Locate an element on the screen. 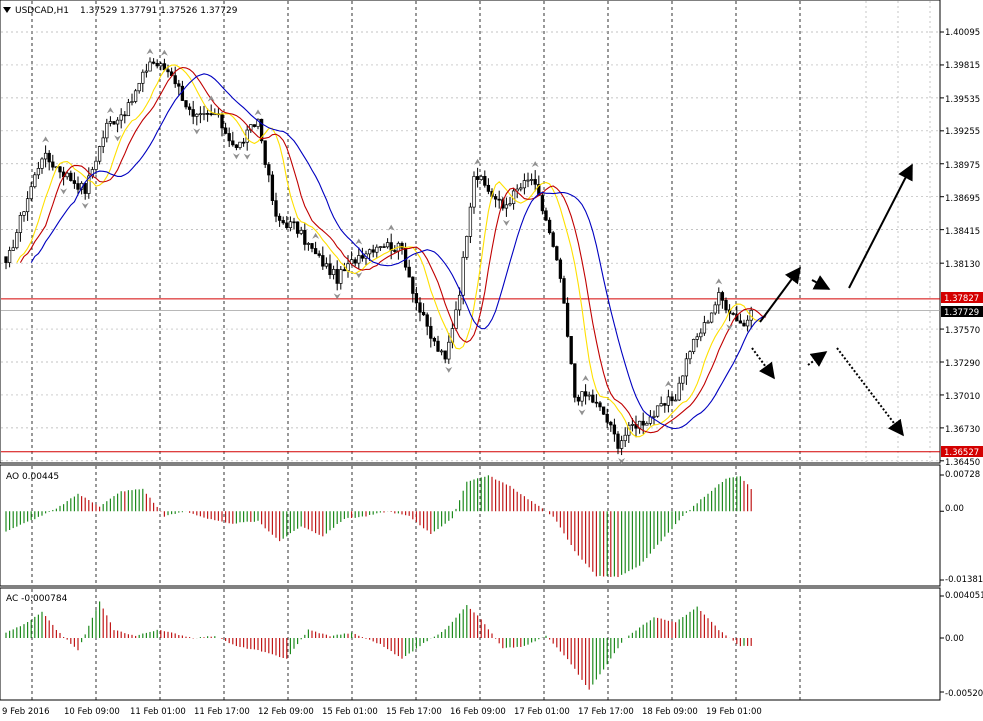 Image resolution: width=983 pixels, height=721 pixels. resistance-tag-label: 1.37827 is located at coordinates (961, 299).